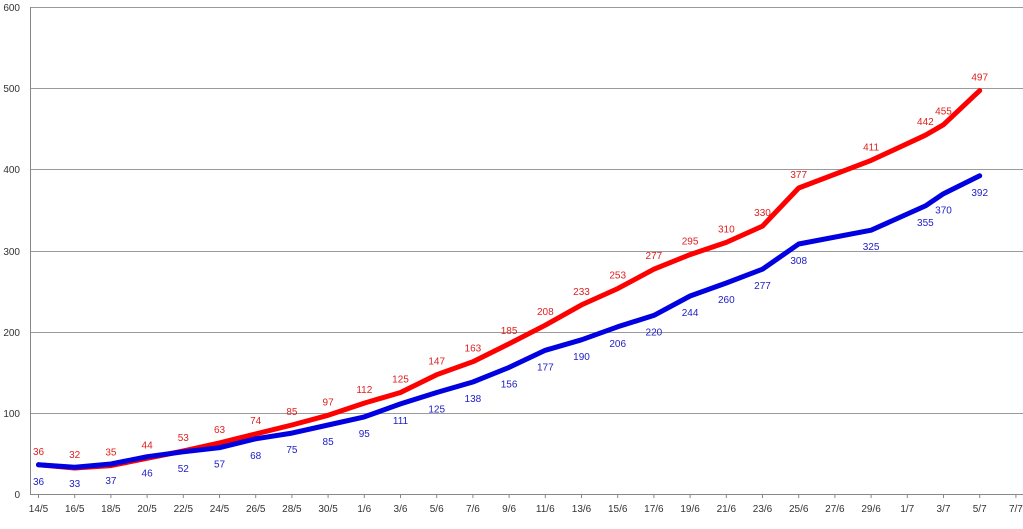 The image size is (1023, 529). I want to click on x-tick-label: 7/6, so click(473, 509).